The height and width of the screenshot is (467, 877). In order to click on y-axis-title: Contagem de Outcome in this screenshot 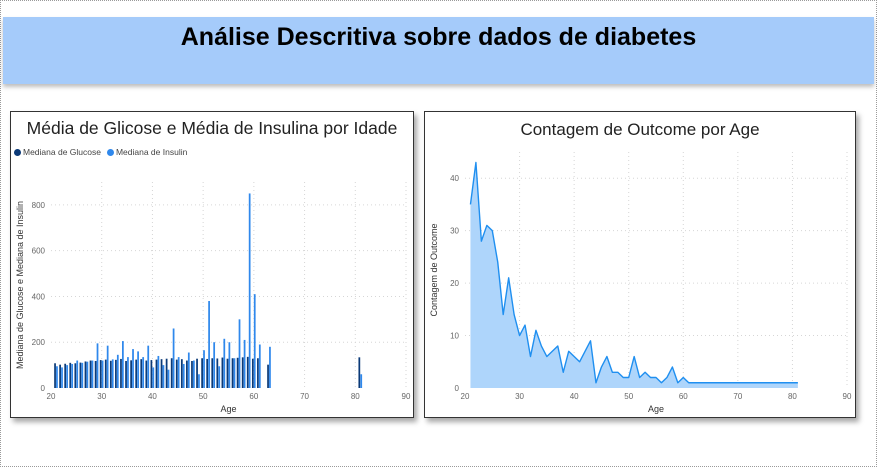, I will do `click(434, 269)`.